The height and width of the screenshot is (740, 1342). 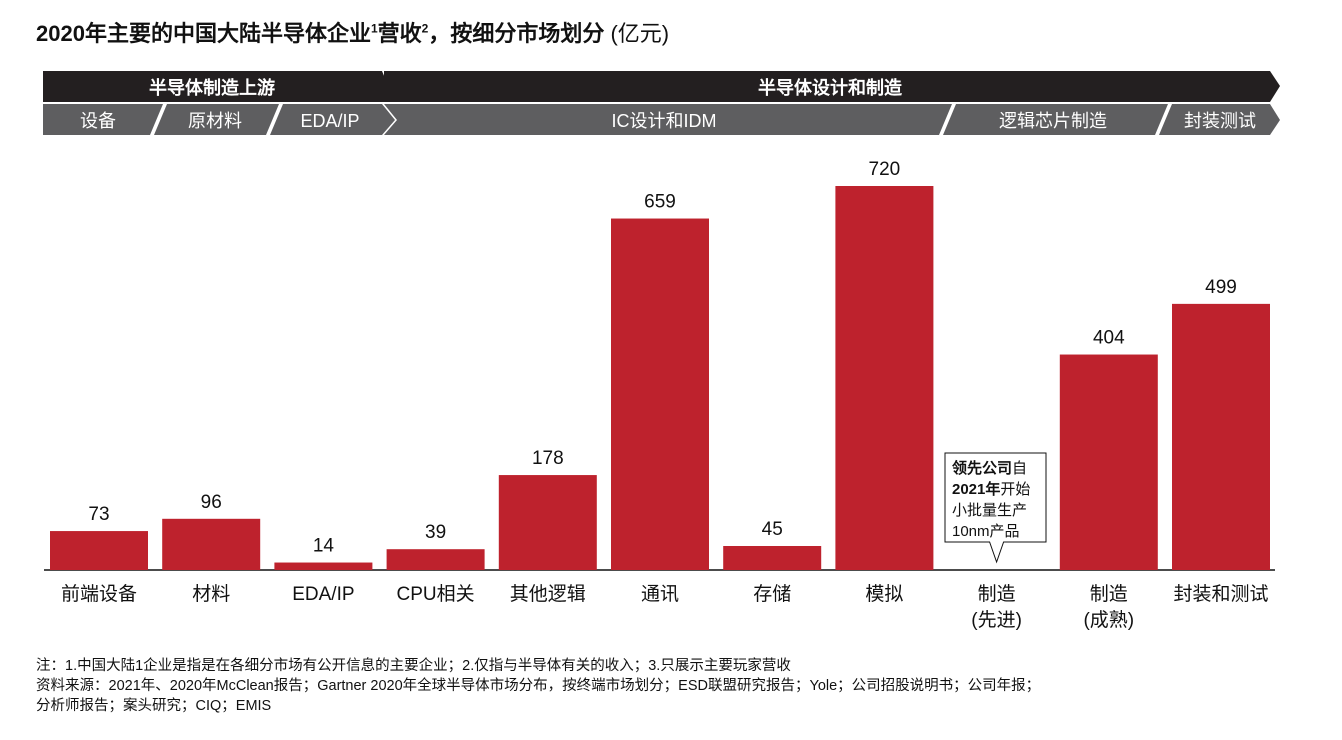 I want to click on title-footnote-1: 1, so click(x=374, y=28).